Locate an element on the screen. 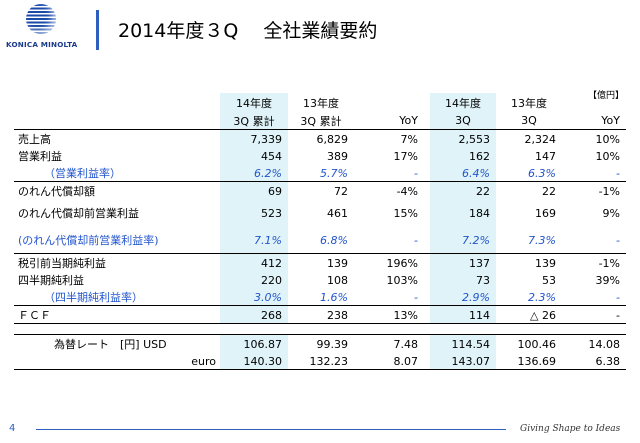 The image size is (640, 443). cell: 6.2% is located at coordinates (254, 173).